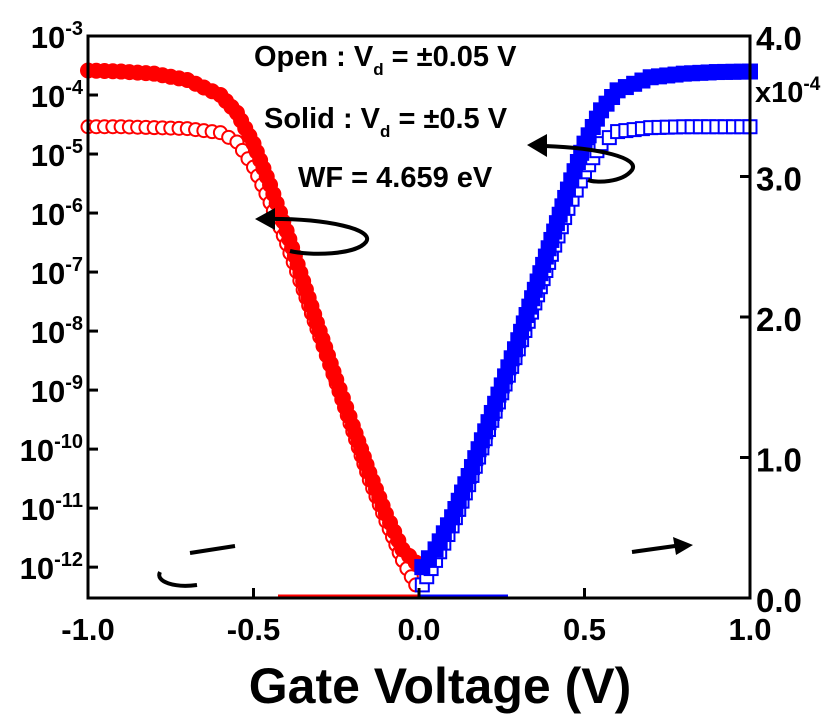  Describe the element at coordinates (57, 154) in the screenshot. I see `left-tick-label: 10⁻⁵` at that location.